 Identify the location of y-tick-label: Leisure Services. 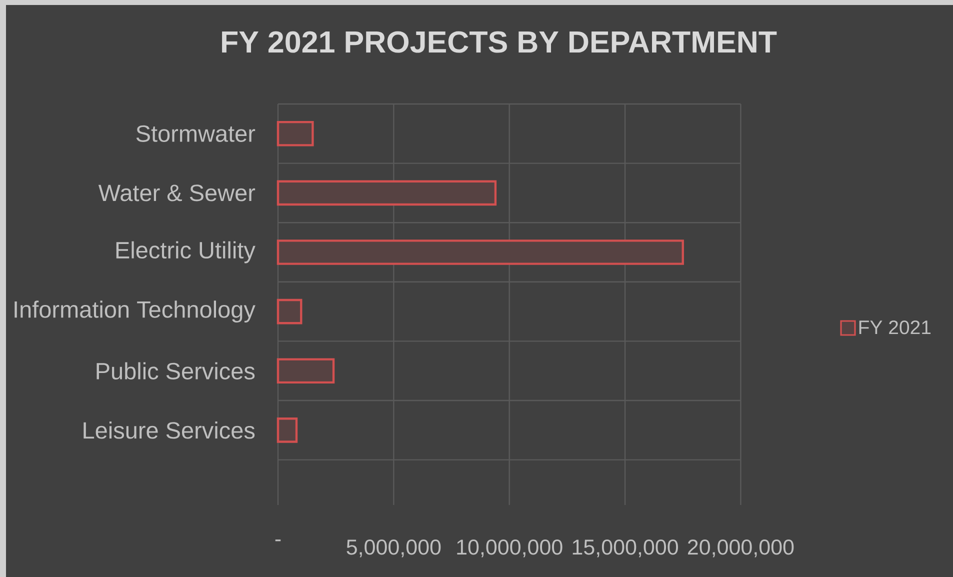
(169, 430).